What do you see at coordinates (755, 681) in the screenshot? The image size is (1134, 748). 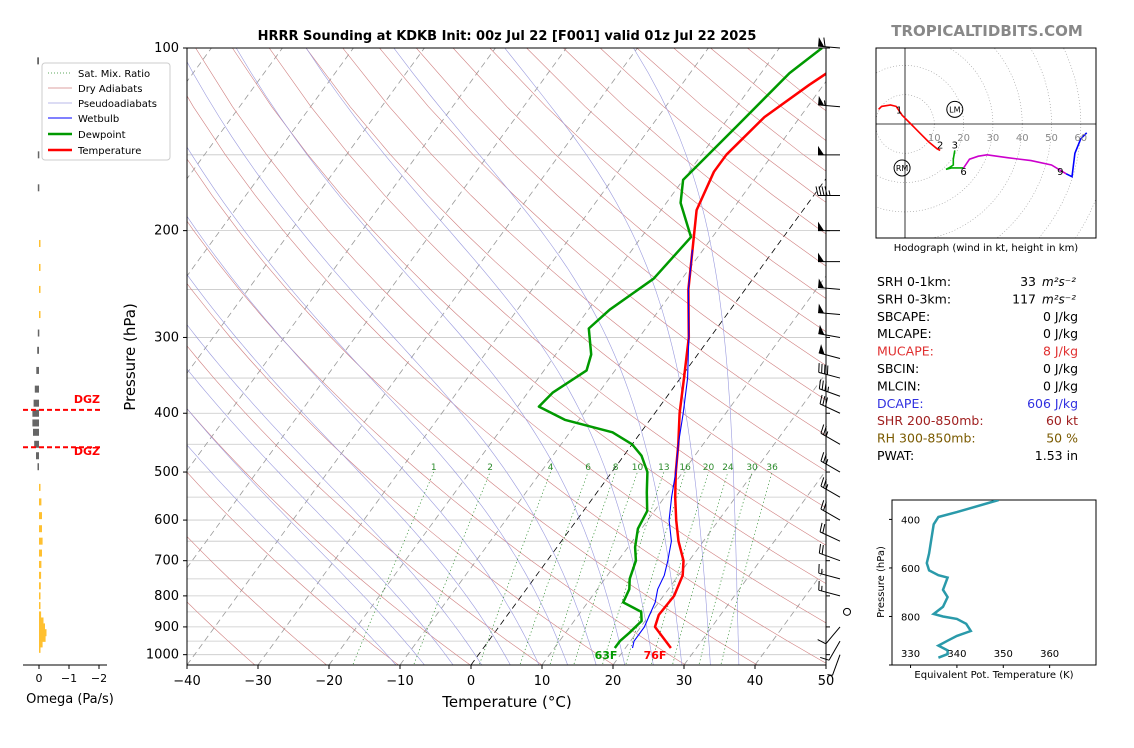 I see `temperature-tick-label: 40` at bounding box center [755, 681].